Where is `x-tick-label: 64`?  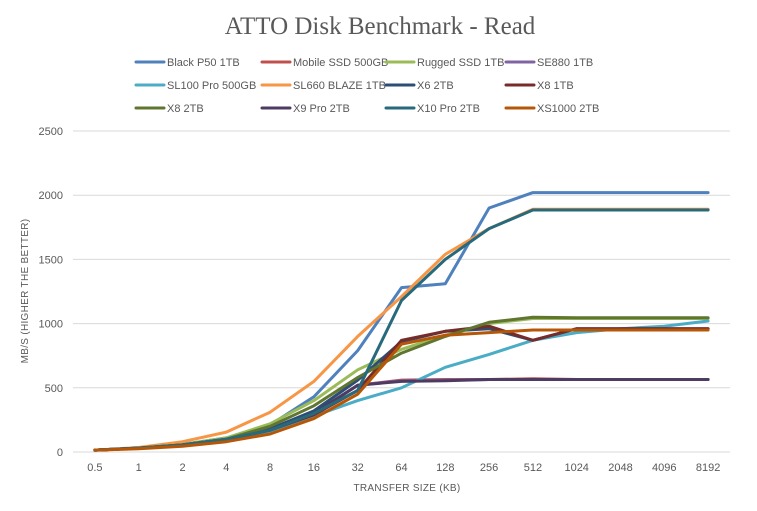
x-tick-label: 64 is located at coordinates (401, 468).